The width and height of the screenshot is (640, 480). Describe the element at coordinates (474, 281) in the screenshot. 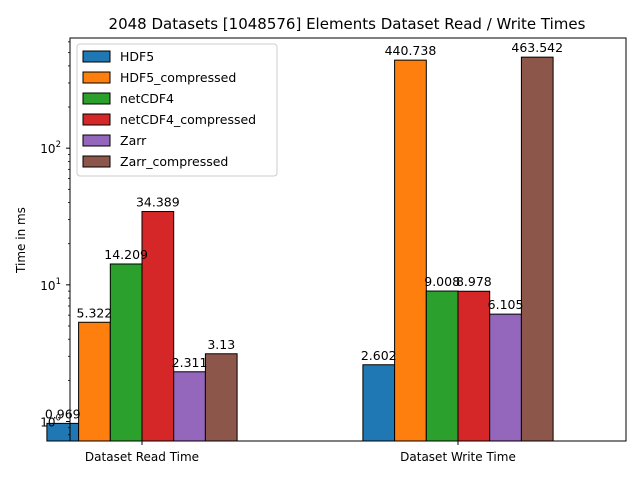

I see `data-label-3-1: 8.978` at that location.